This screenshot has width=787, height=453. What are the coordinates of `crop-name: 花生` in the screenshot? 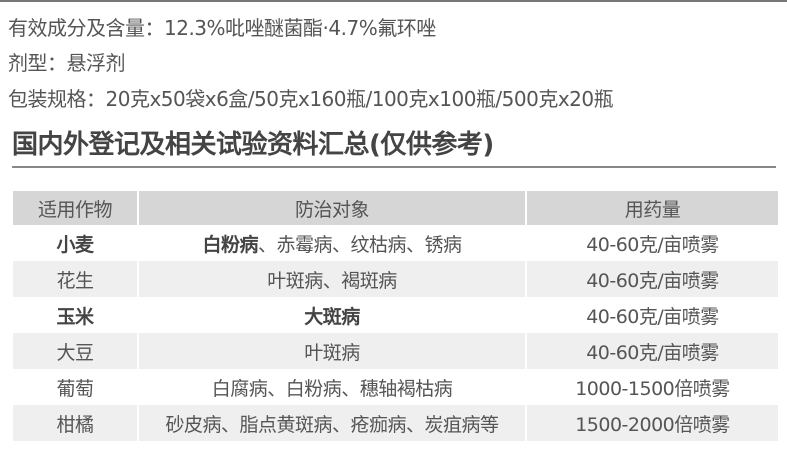 It's located at (75, 280).